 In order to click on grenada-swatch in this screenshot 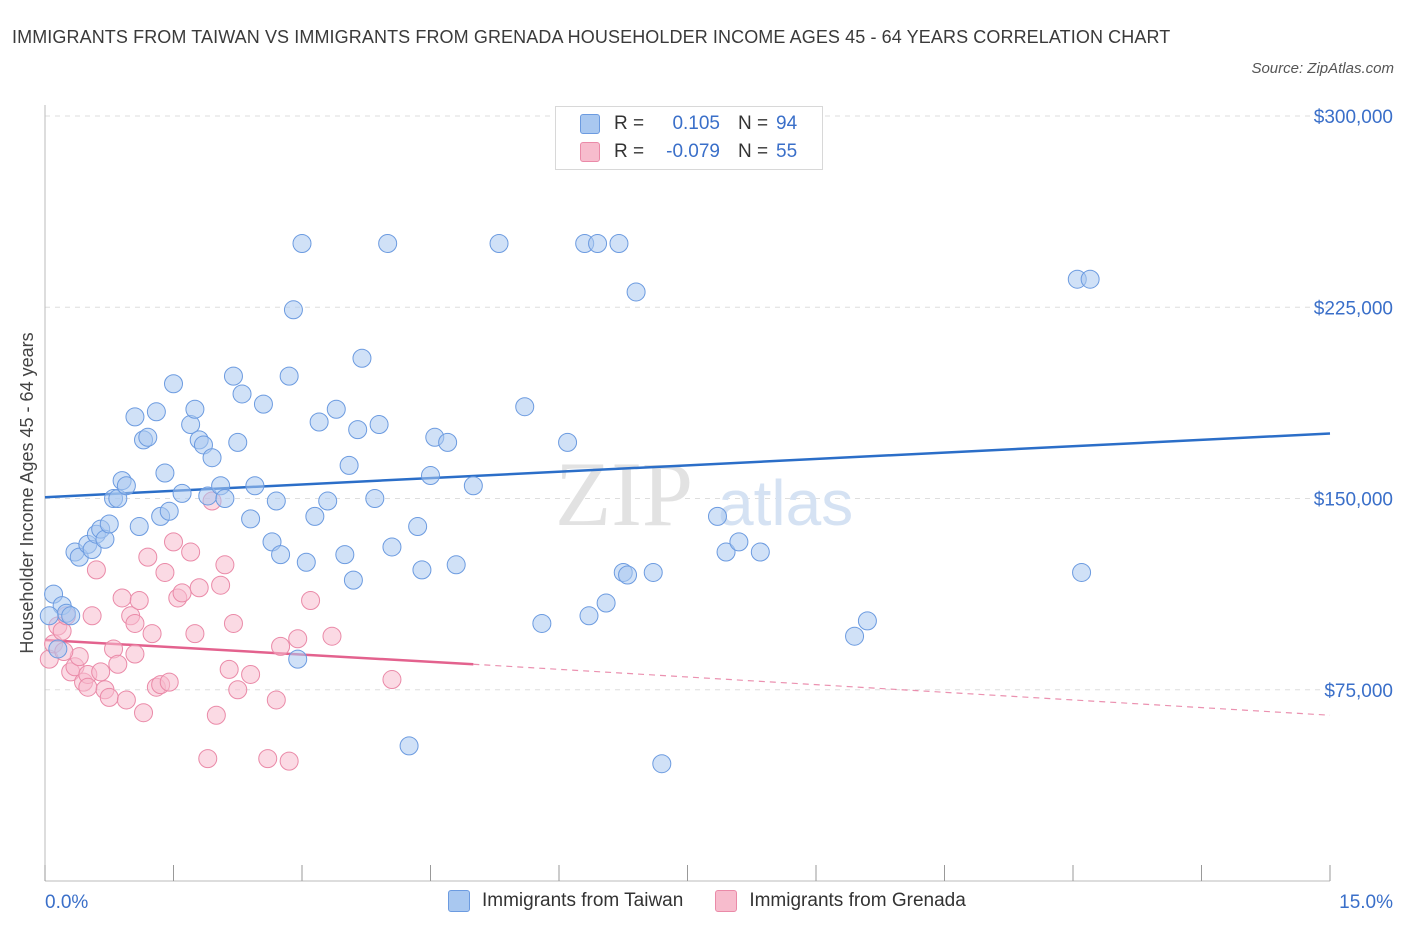, I will do `click(590, 152)`.